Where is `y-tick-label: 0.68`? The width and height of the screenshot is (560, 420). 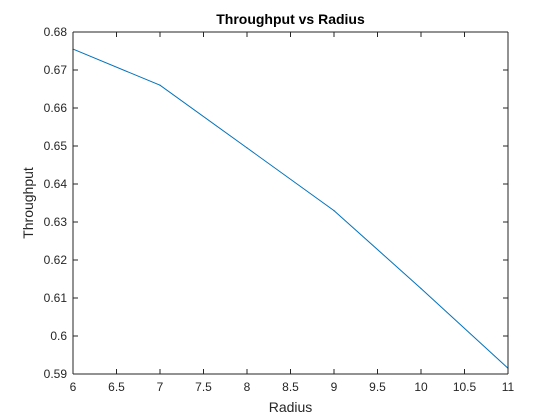 y-tick-label: 0.68 is located at coordinates (56, 32).